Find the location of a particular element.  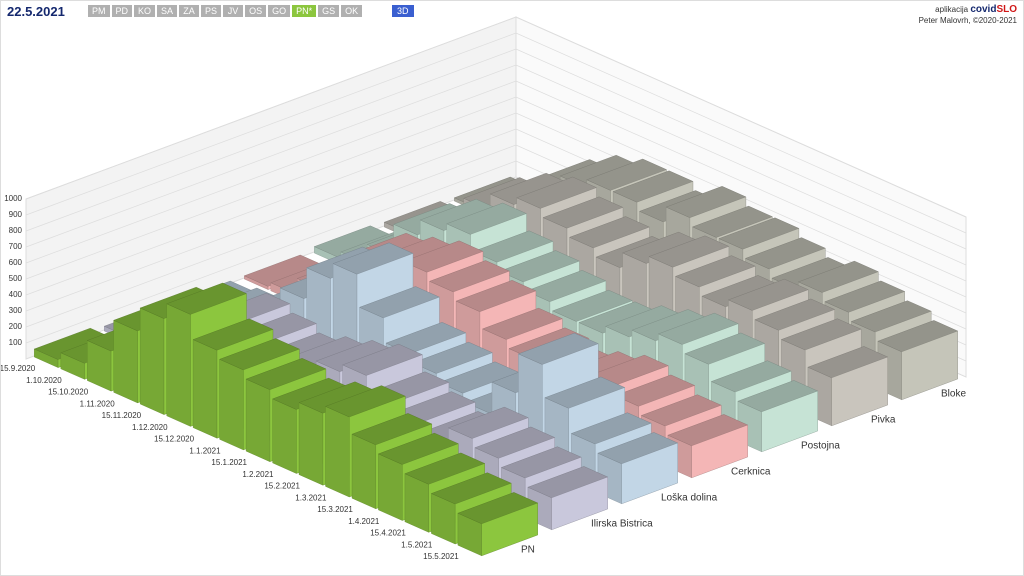

x-tick-label: 1.11.2020 is located at coordinates (98, 403).